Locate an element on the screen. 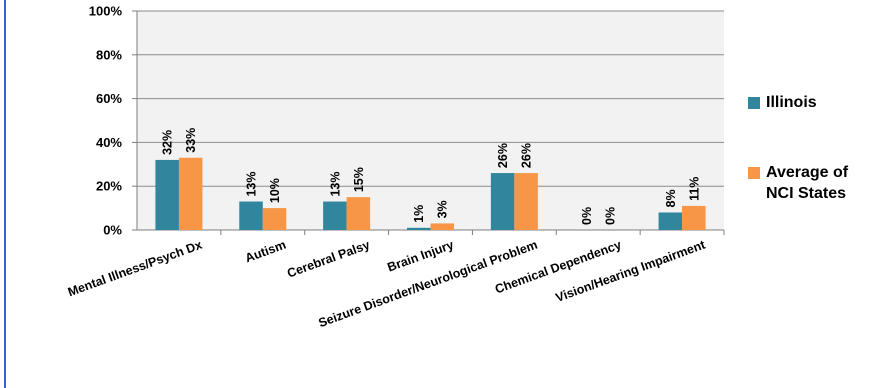  legend-label-nci-average: Average of NCI States is located at coordinates (807, 183).